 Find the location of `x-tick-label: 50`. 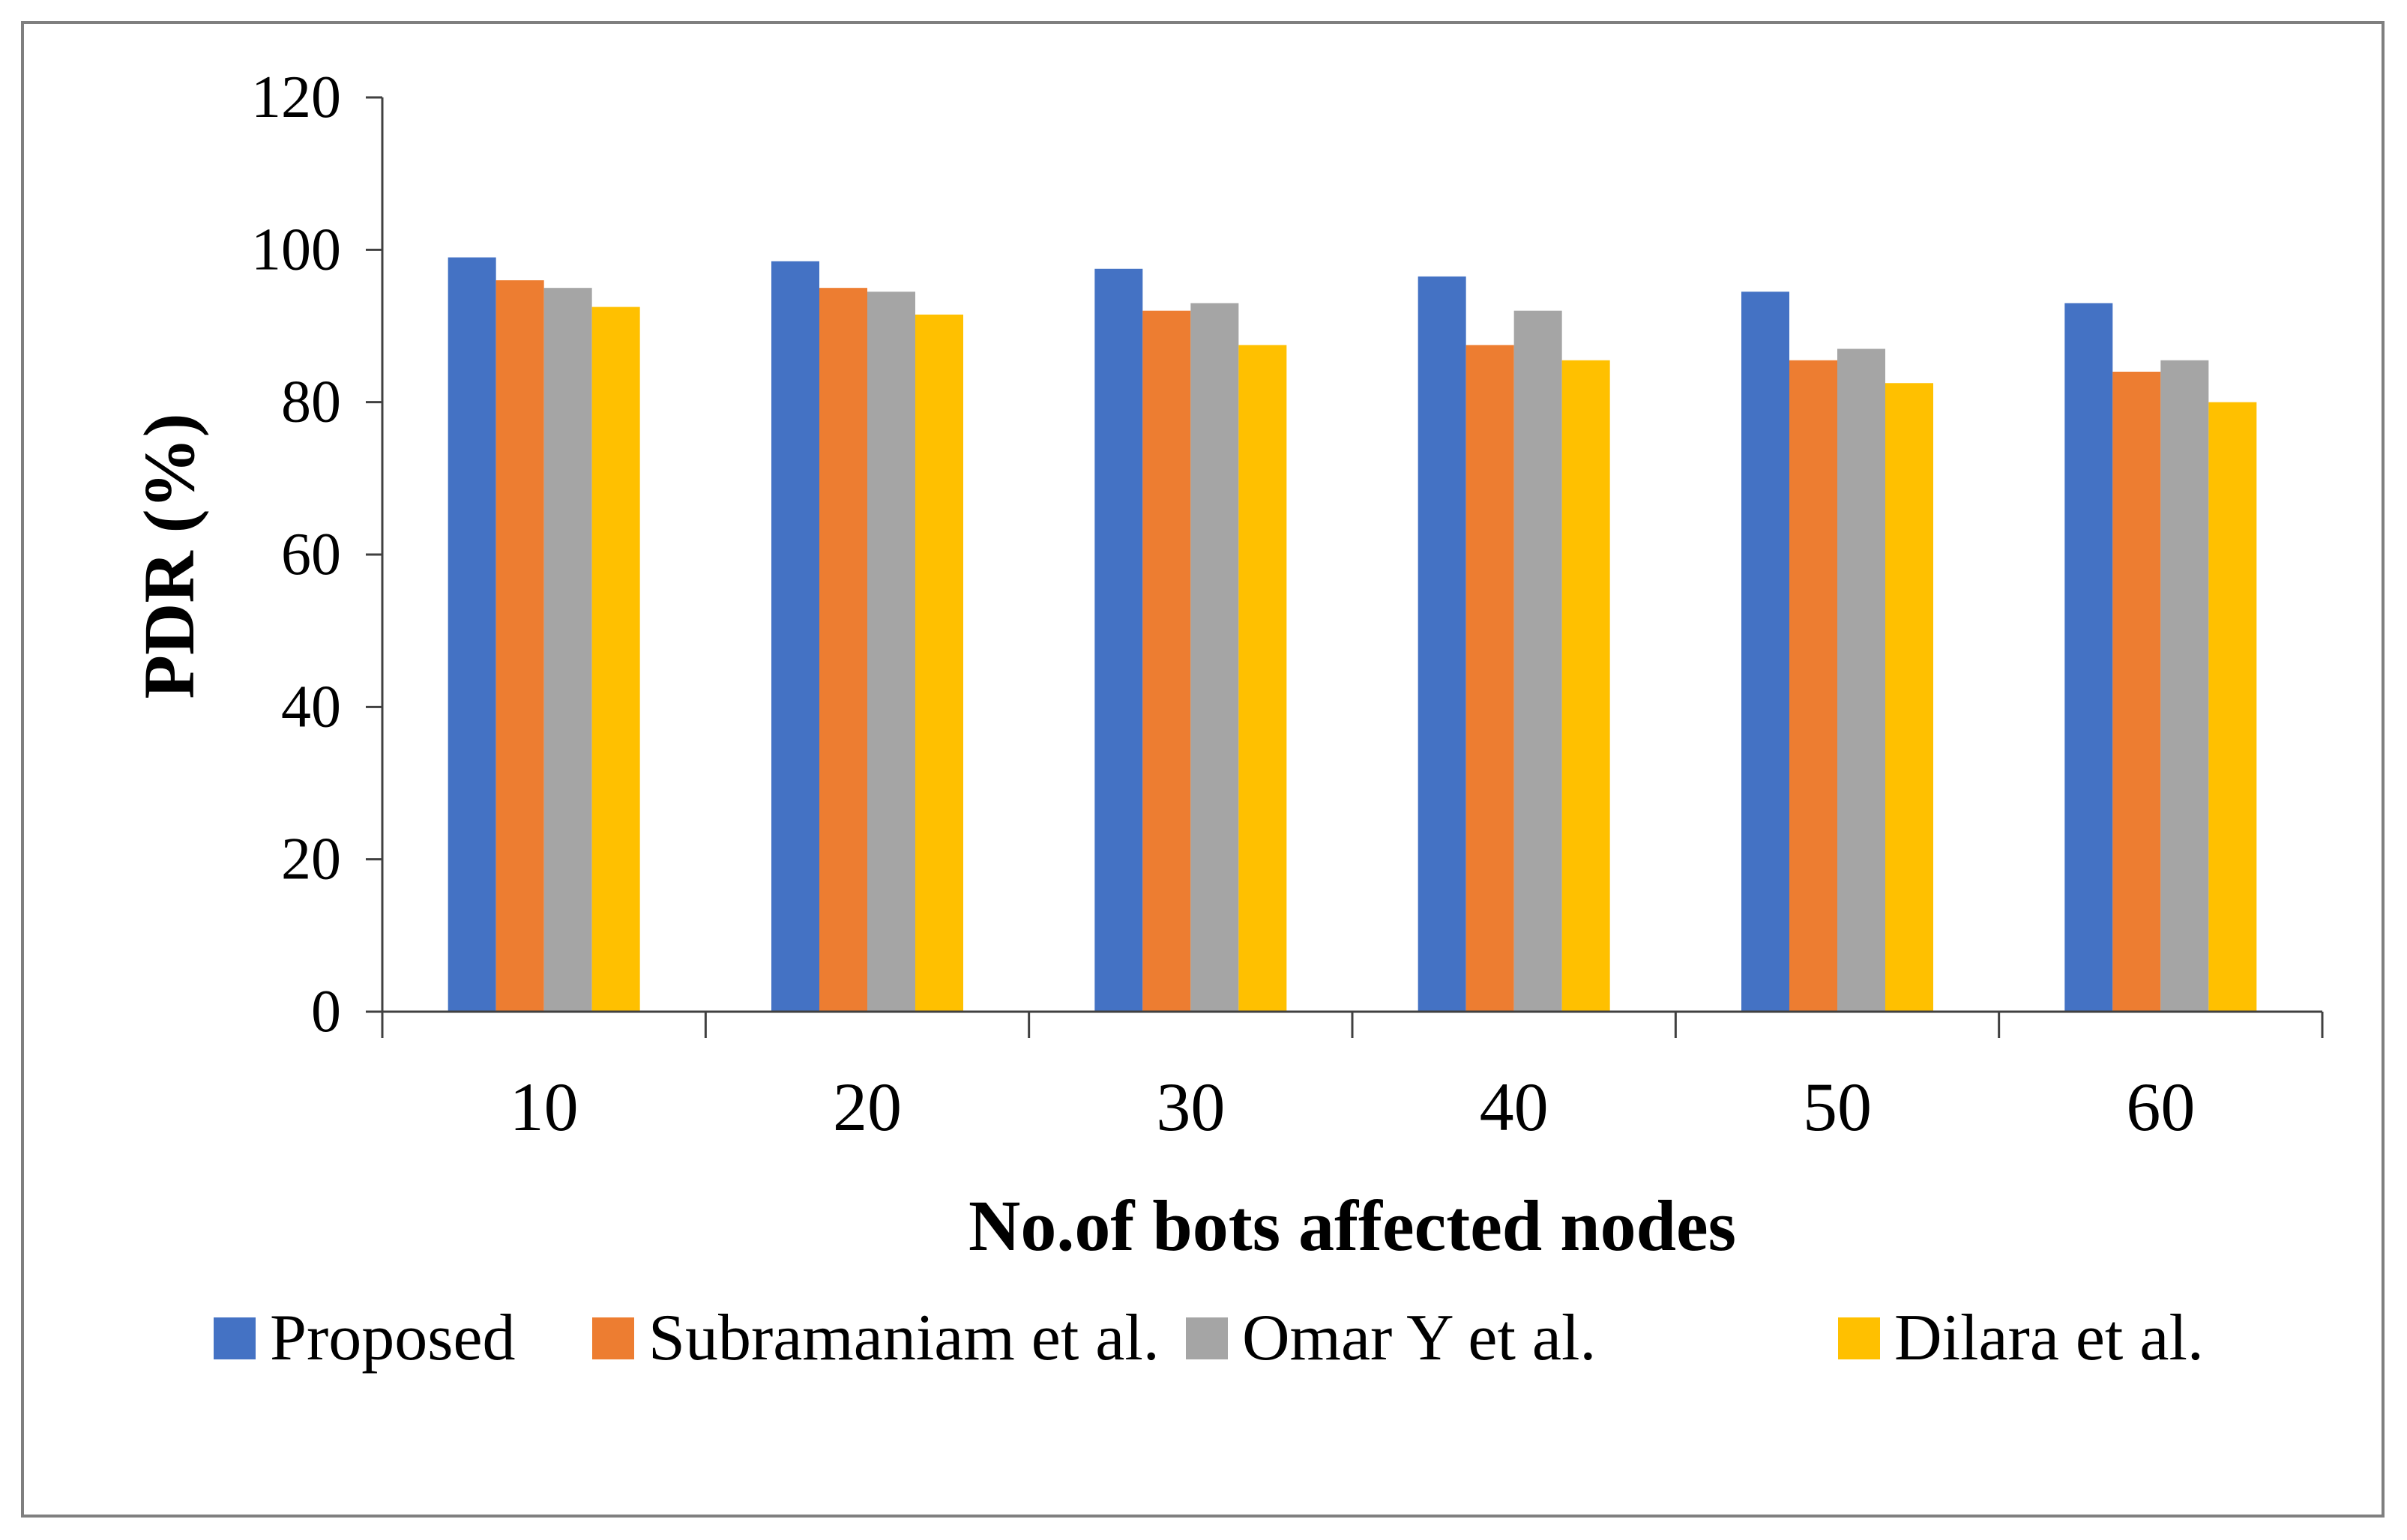

x-tick-label: 50 is located at coordinates (1838, 1107).